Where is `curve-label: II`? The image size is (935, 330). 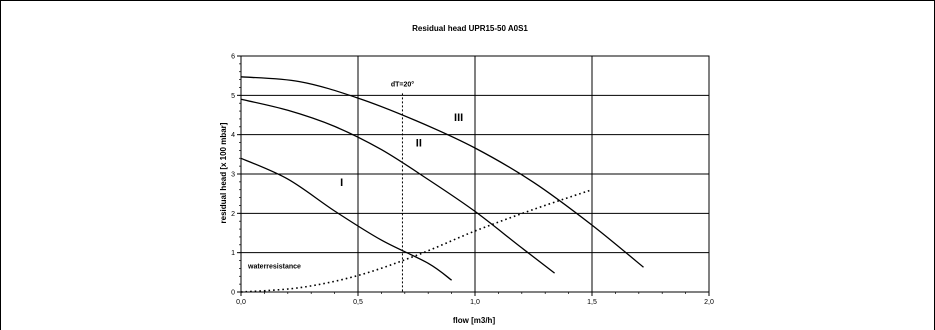 curve-label: II is located at coordinates (419, 143).